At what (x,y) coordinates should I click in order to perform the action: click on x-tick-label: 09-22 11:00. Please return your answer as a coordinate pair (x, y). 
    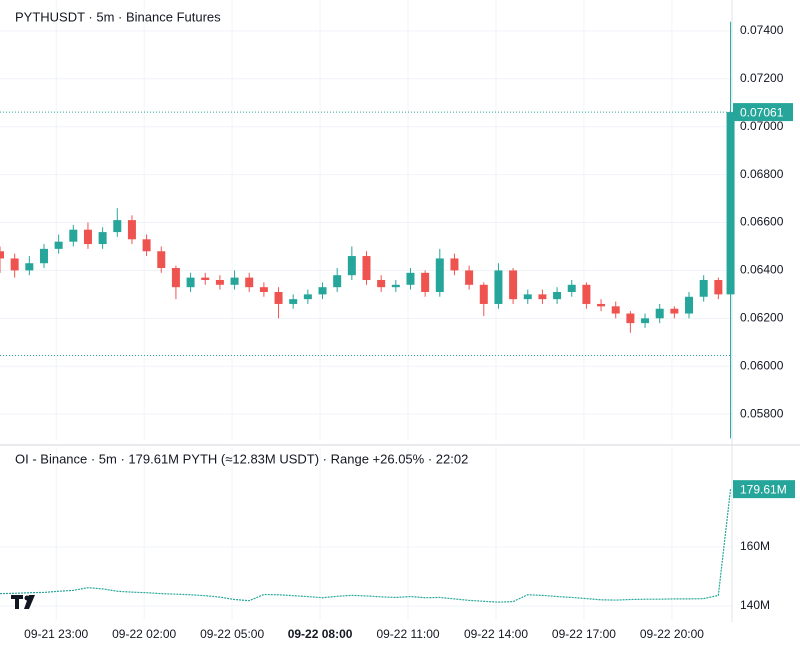
    Looking at the image, I should click on (407, 634).